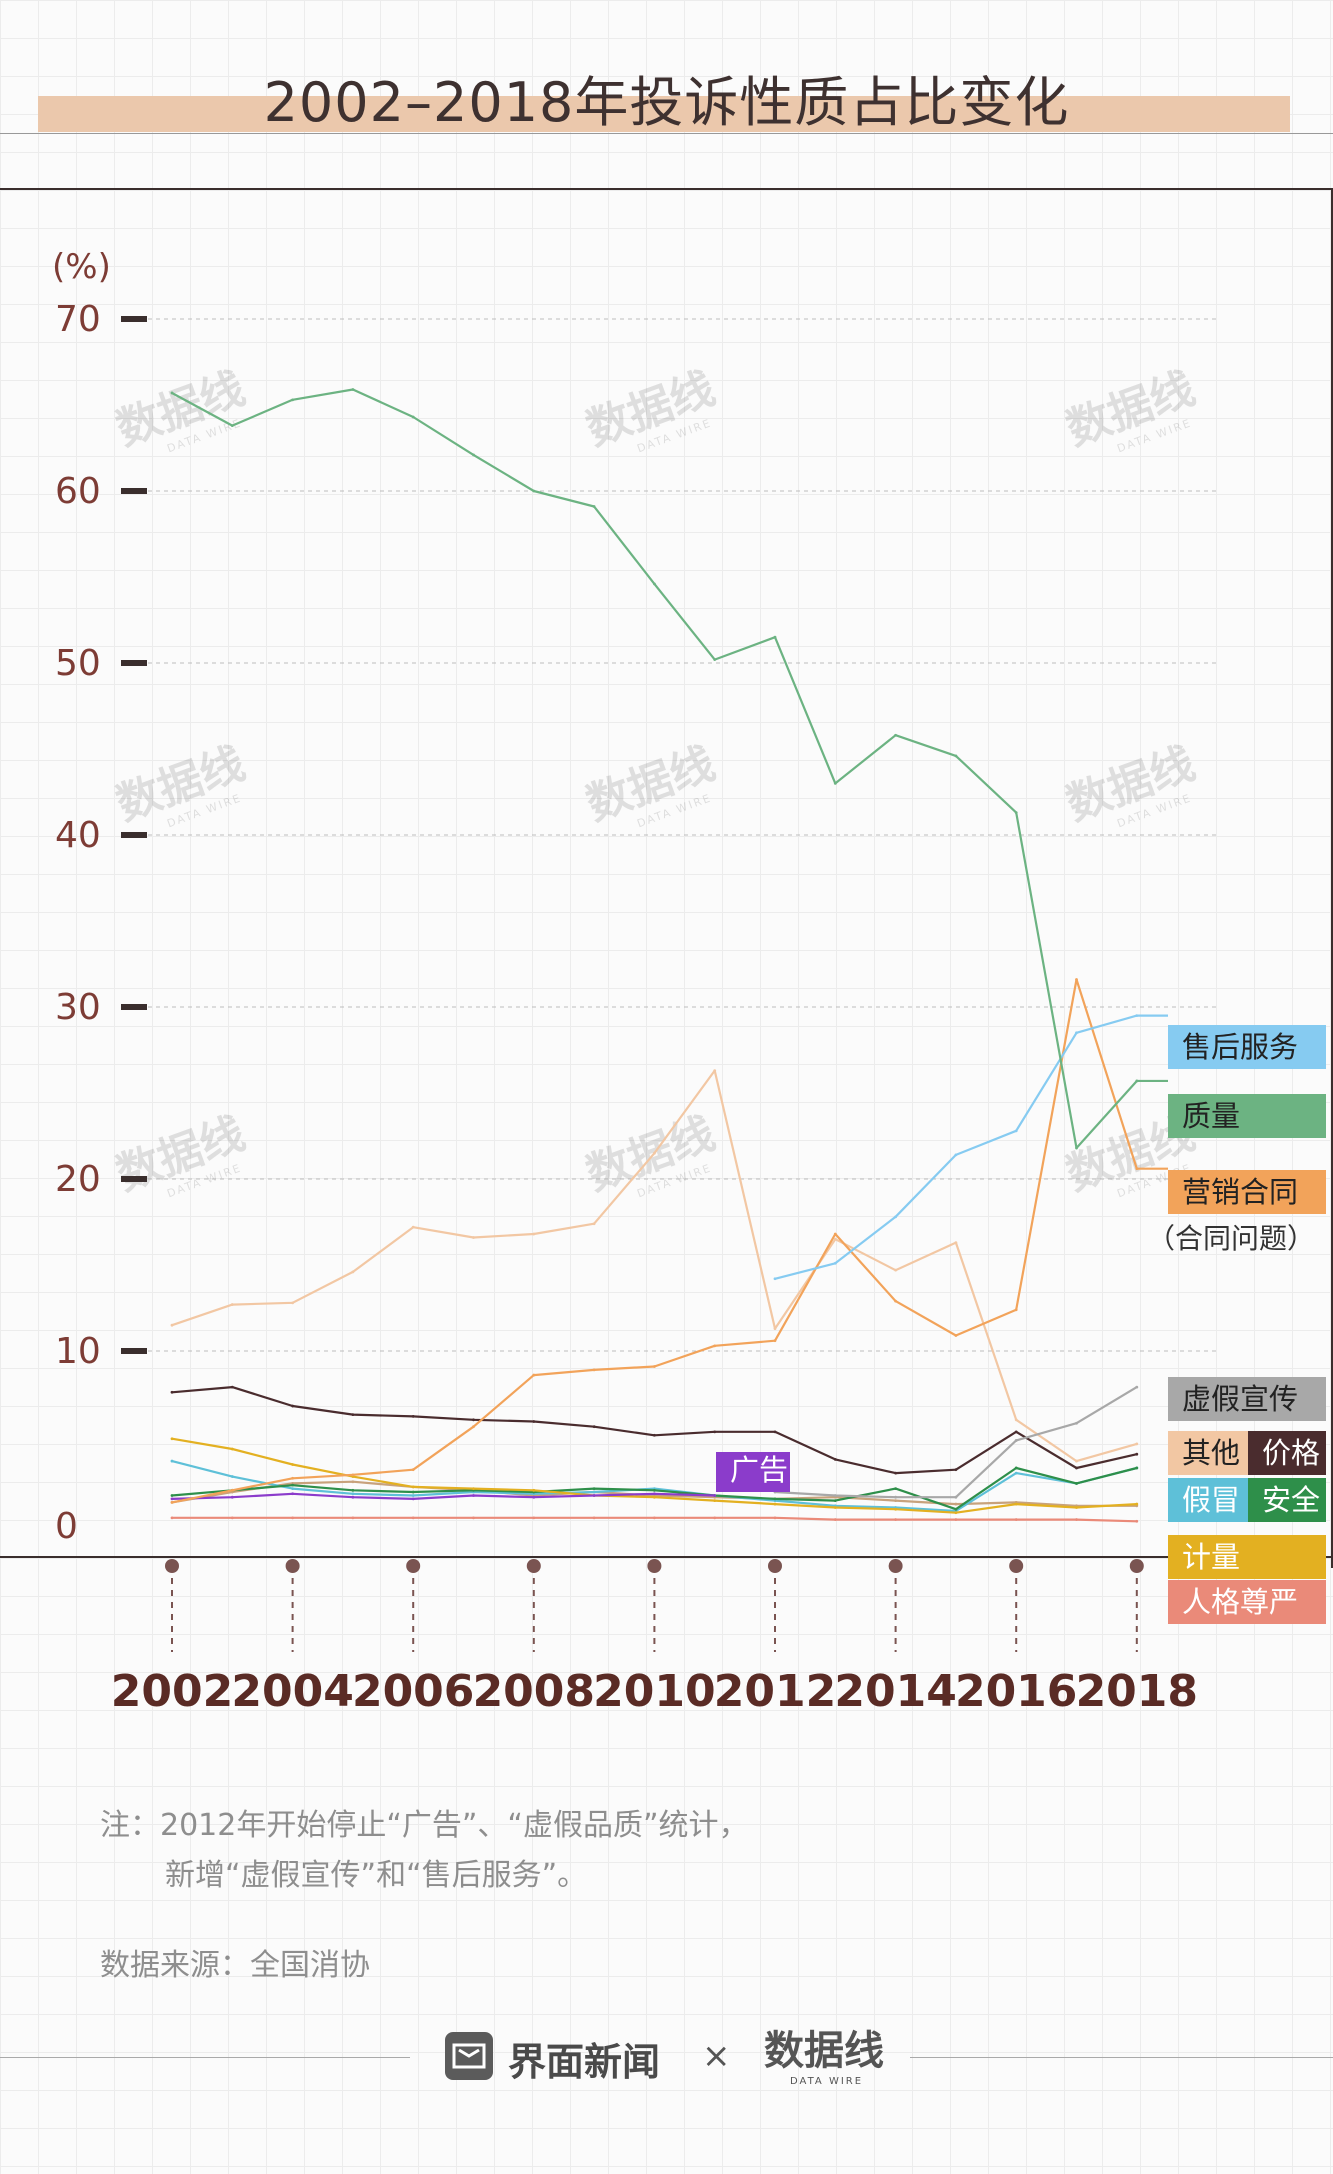  What do you see at coordinates (1016, 1691) in the screenshot?
I see `x-tick-label: 2016` at bounding box center [1016, 1691].